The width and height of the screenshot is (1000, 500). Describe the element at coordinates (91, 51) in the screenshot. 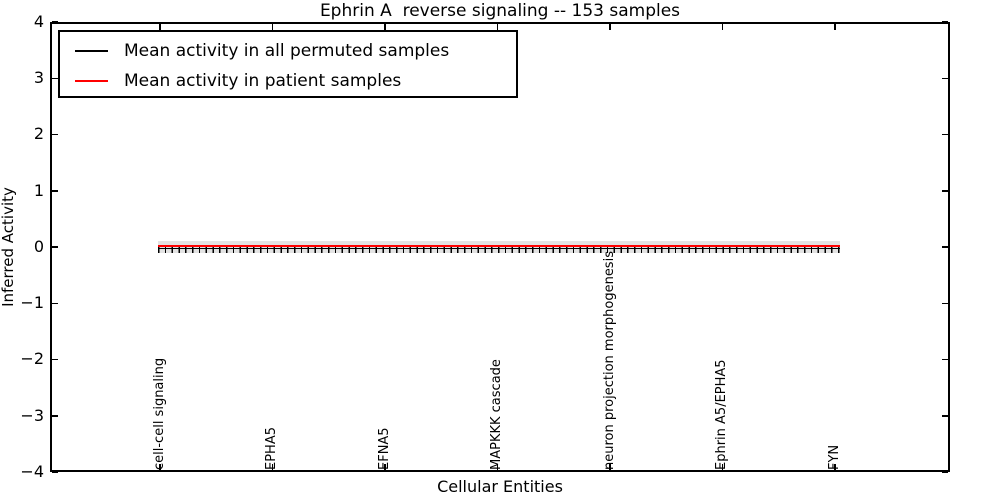

I see `permuted-line-swatch` at that location.